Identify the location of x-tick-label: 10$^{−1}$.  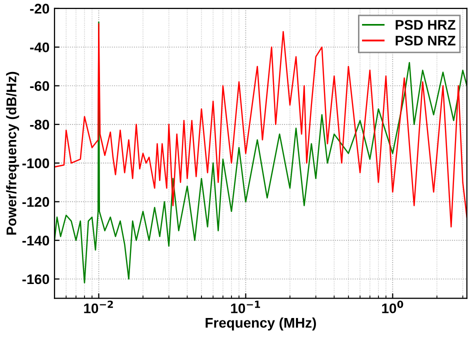
(245, 307).